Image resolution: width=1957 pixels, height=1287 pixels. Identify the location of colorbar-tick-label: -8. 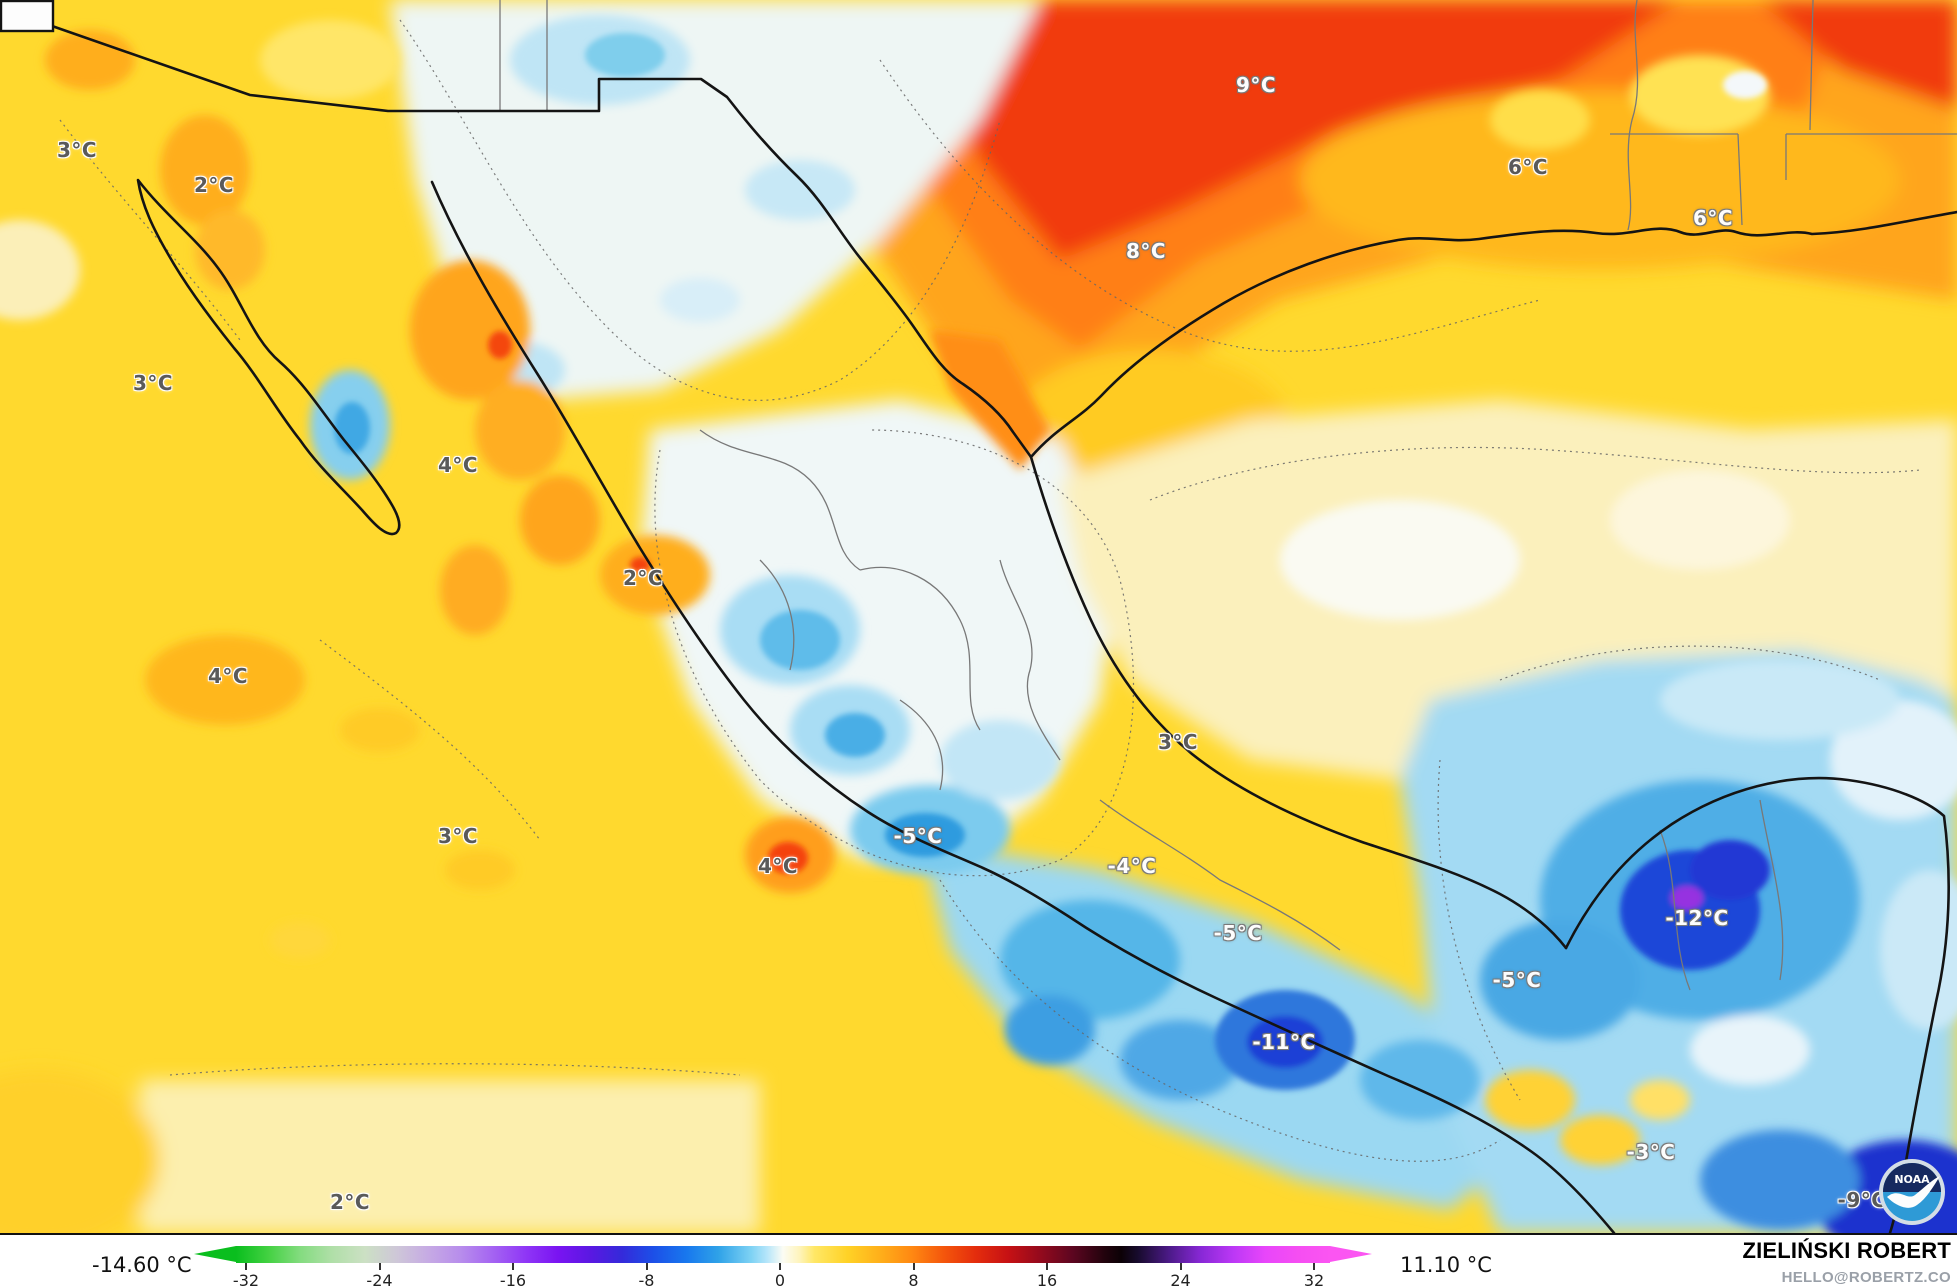
(646, 1279).